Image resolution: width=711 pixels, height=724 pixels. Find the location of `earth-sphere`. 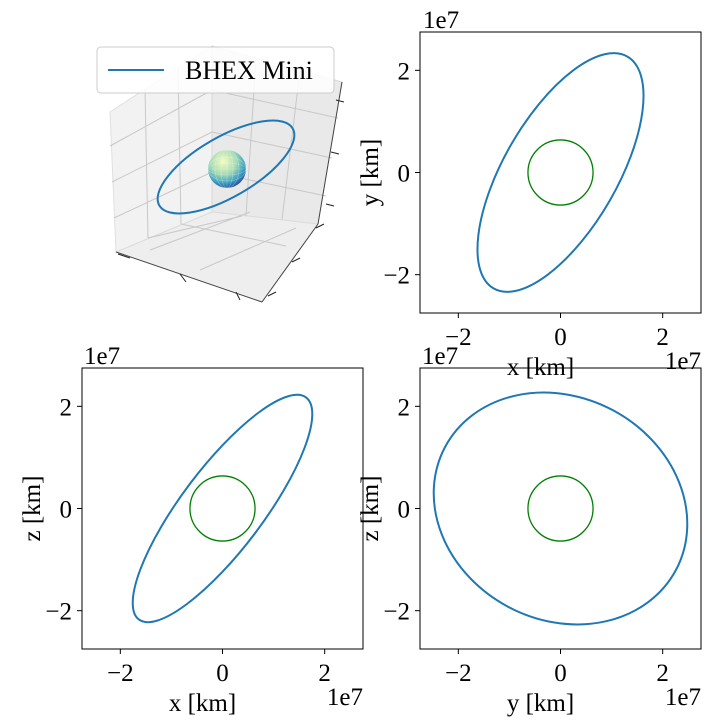

earth-sphere is located at coordinates (227, 169).